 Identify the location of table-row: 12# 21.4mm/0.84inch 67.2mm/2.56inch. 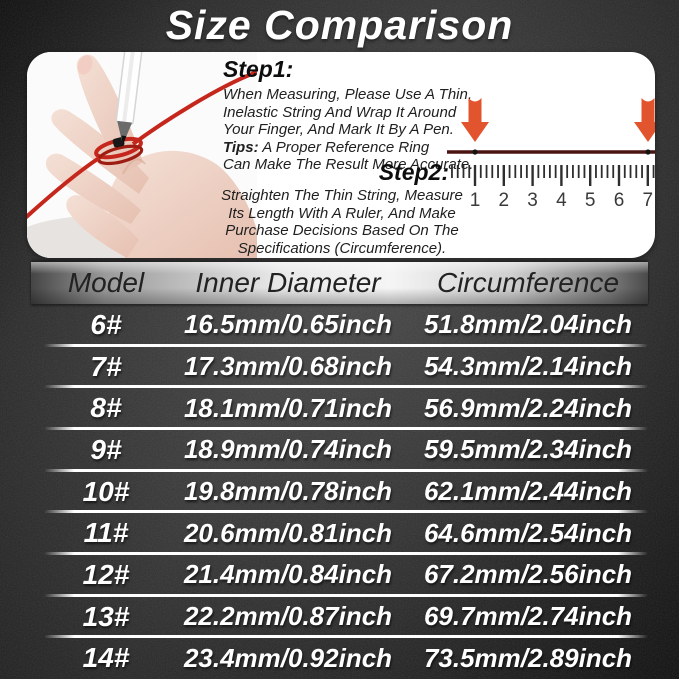
(346, 575).